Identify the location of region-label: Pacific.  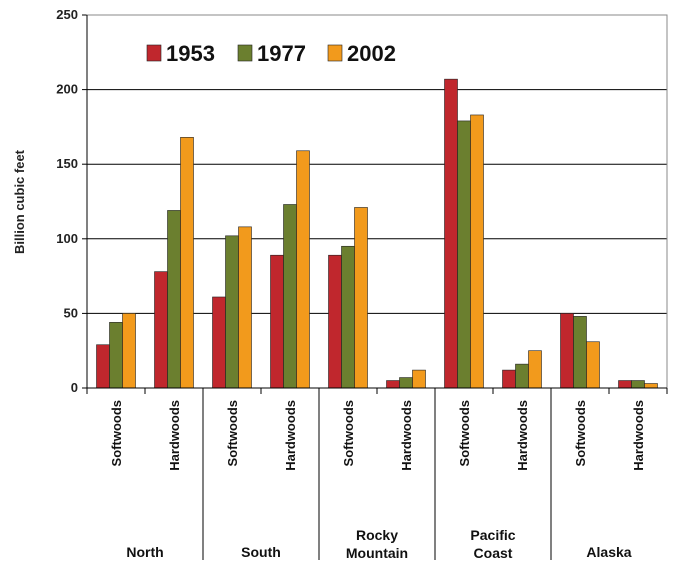
(492, 535).